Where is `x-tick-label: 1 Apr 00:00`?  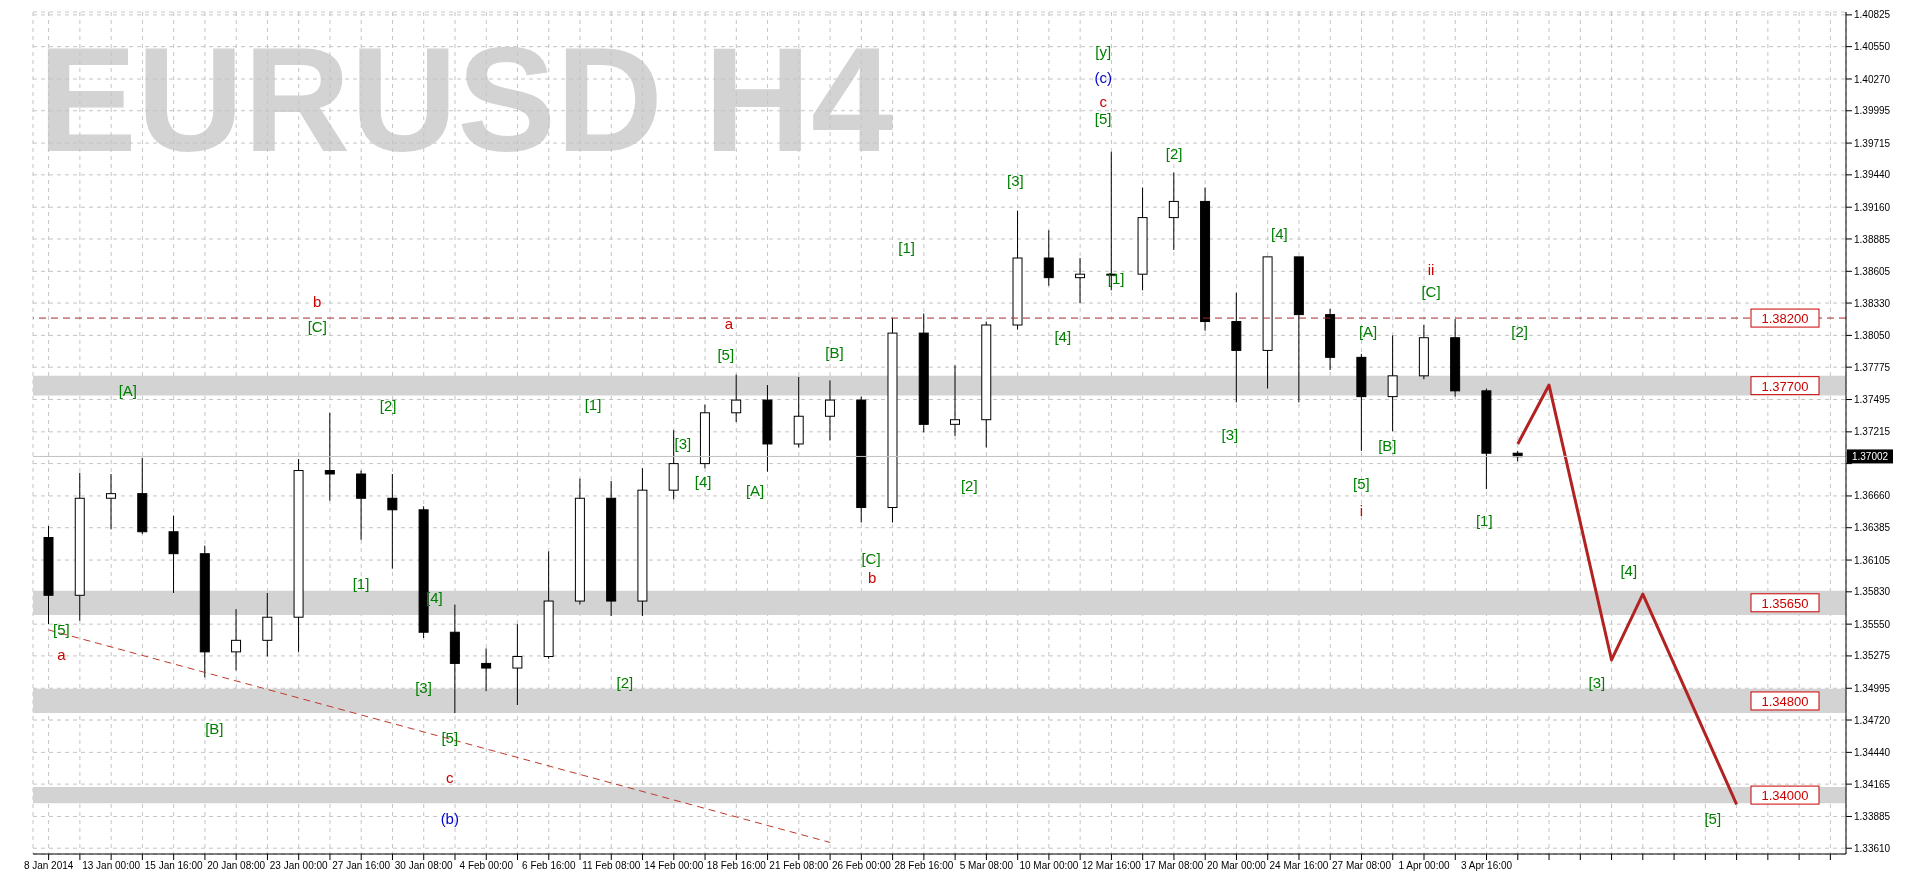 x-tick-label: 1 Apr 00:00 is located at coordinates (1424, 866).